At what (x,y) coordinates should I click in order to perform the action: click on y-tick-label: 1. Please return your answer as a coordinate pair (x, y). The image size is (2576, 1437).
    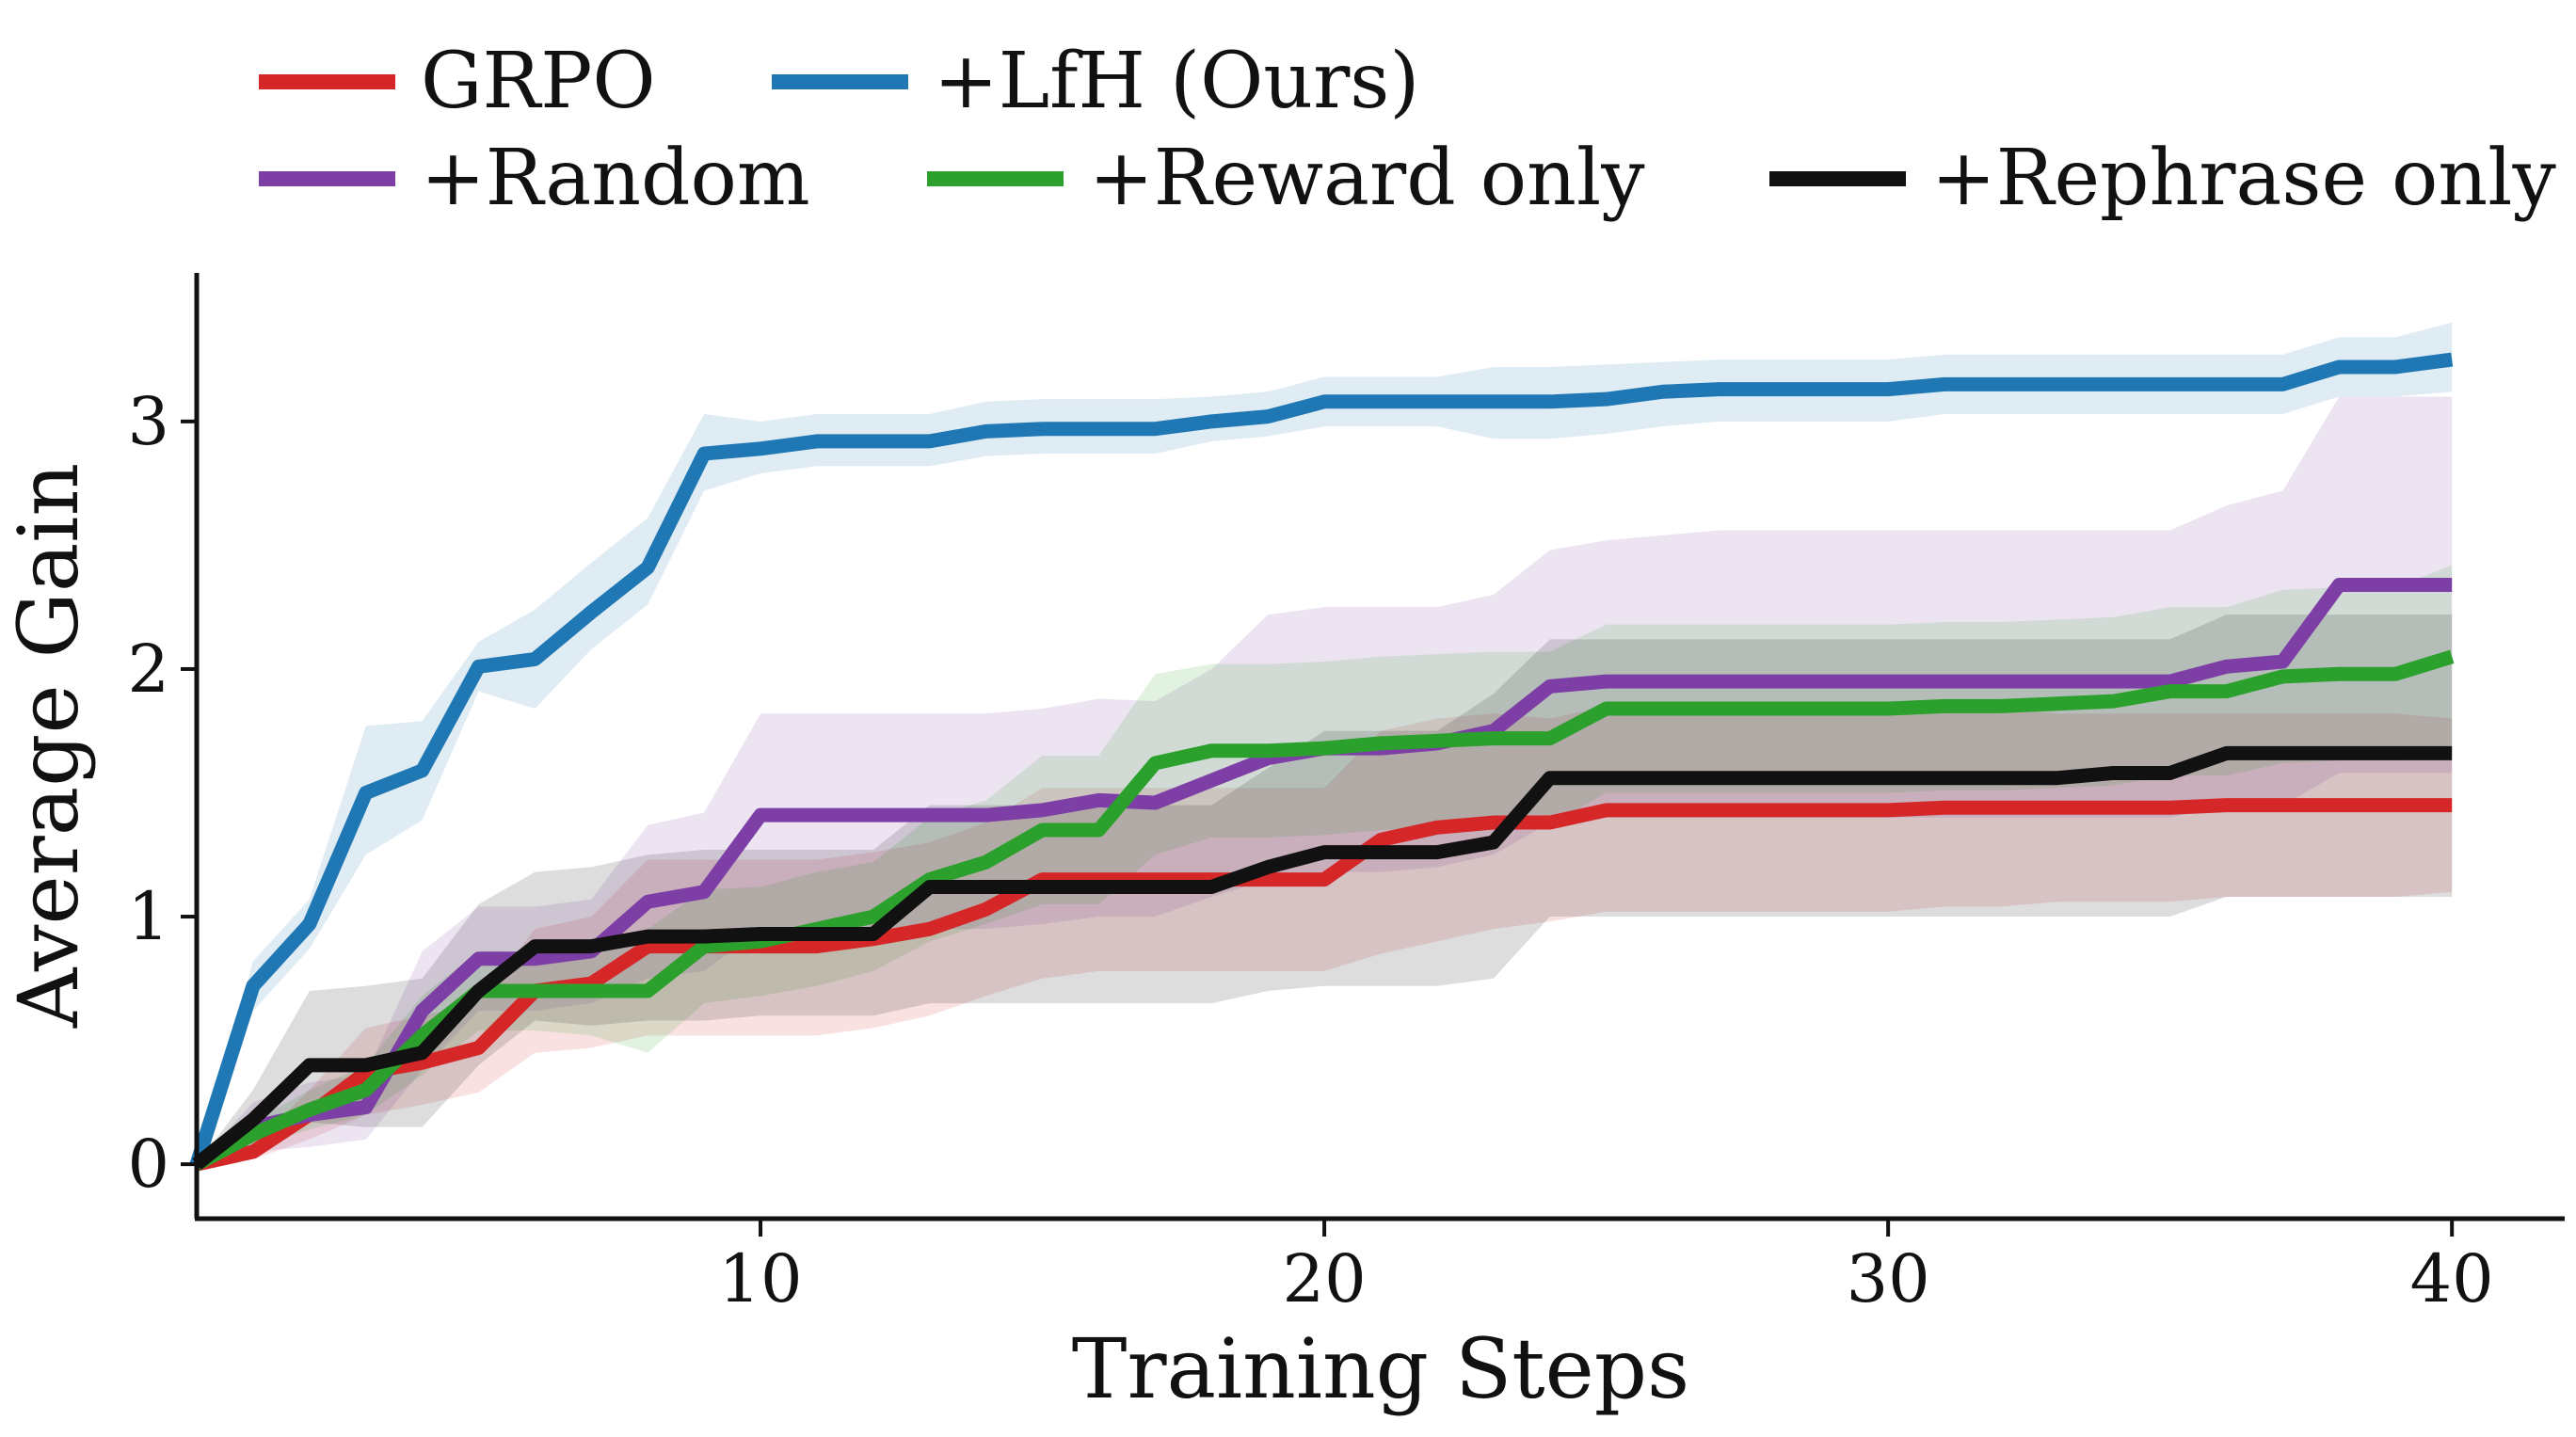
    Looking at the image, I should click on (148, 916).